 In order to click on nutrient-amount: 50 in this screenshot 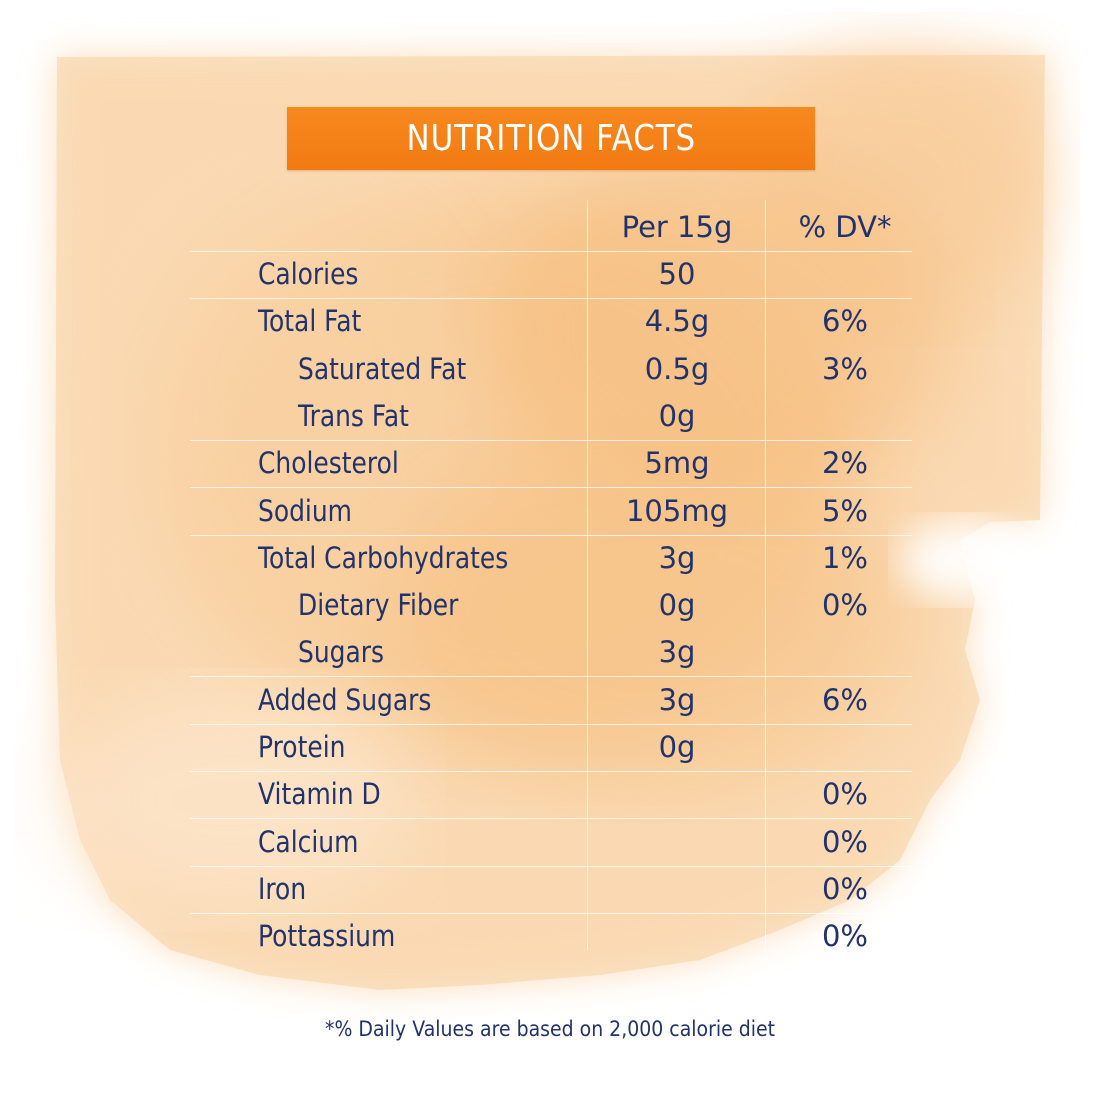, I will do `click(677, 274)`.